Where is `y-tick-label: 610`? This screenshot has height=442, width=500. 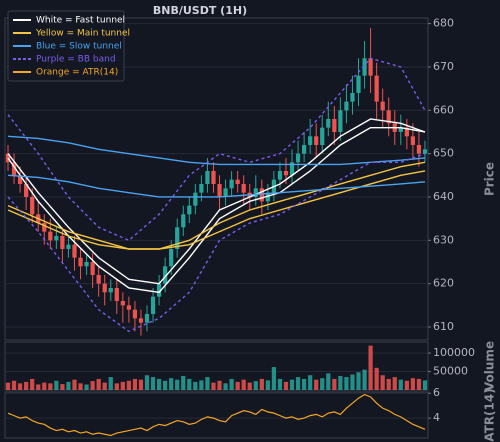
y-tick-label: 610 is located at coordinates (443, 326).